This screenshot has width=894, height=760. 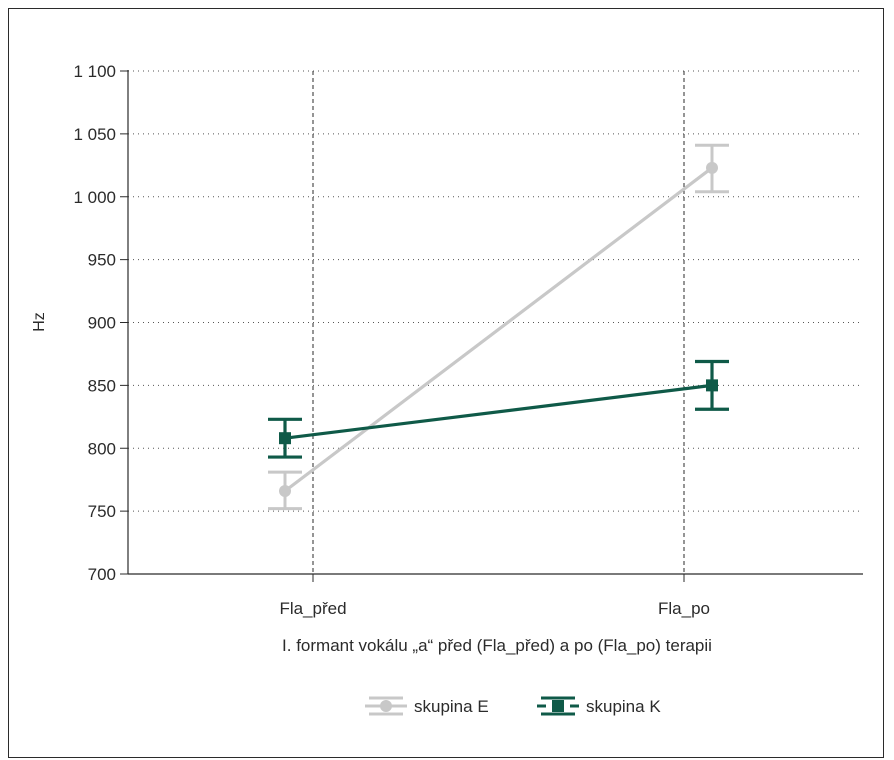 What do you see at coordinates (451, 706) in the screenshot?
I see `legend-label: skupina E` at bounding box center [451, 706].